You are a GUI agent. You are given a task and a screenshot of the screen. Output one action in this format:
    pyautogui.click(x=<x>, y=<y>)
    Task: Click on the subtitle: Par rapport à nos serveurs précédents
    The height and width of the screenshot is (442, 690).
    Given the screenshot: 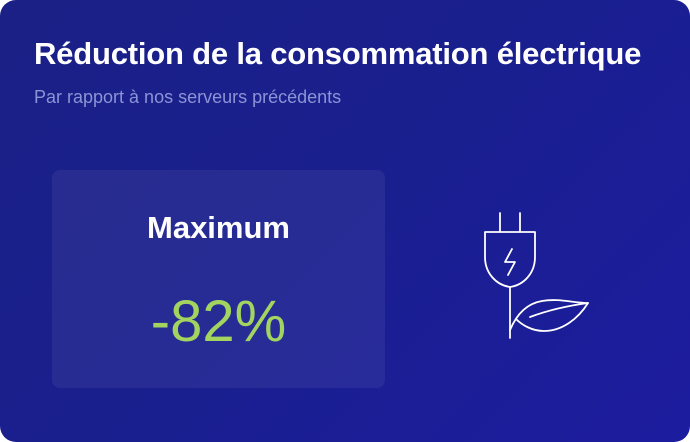 What is the action you would take?
    pyautogui.click(x=188, y=97)
    